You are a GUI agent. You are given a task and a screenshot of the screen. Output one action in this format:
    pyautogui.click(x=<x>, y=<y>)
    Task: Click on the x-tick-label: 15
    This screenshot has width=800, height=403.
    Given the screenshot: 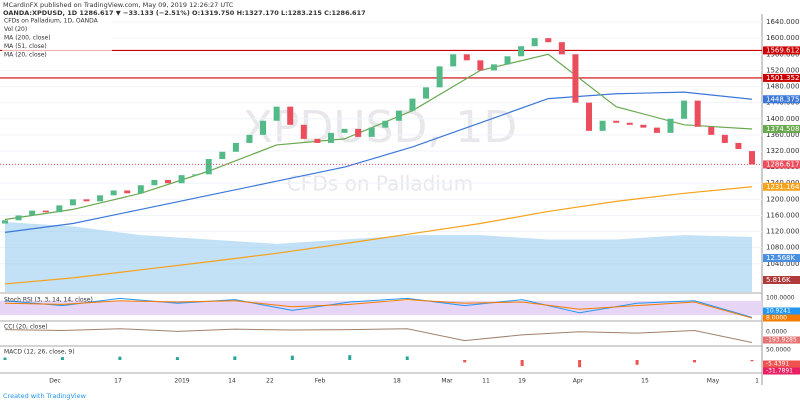 What is the action you would take?
    pyautogui.click(x=645, y=381)
    